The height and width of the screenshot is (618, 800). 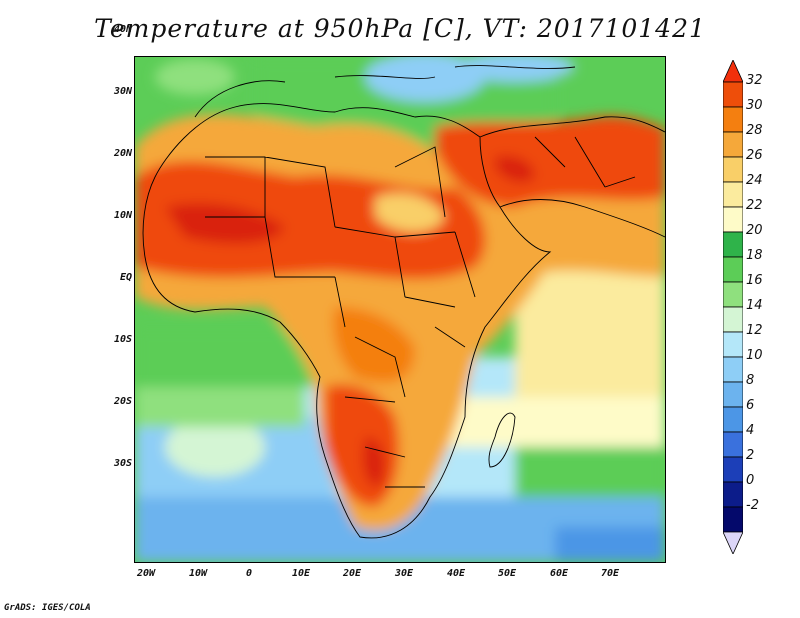 I want to click on lon-label-40e: 40E, so click(x=456, y=573).